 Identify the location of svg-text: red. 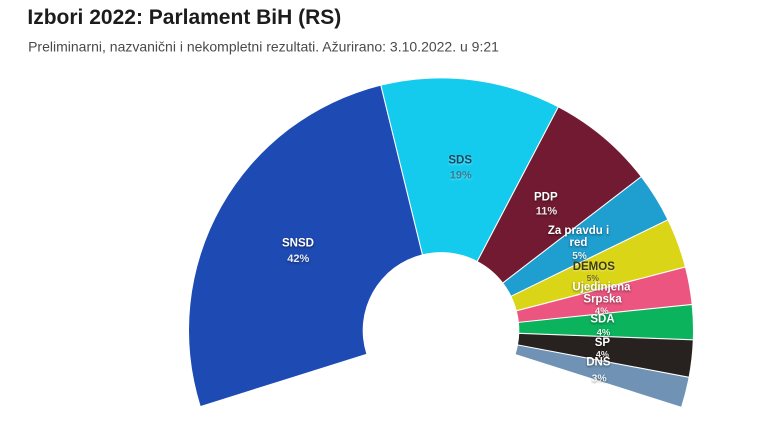
(579, 243).